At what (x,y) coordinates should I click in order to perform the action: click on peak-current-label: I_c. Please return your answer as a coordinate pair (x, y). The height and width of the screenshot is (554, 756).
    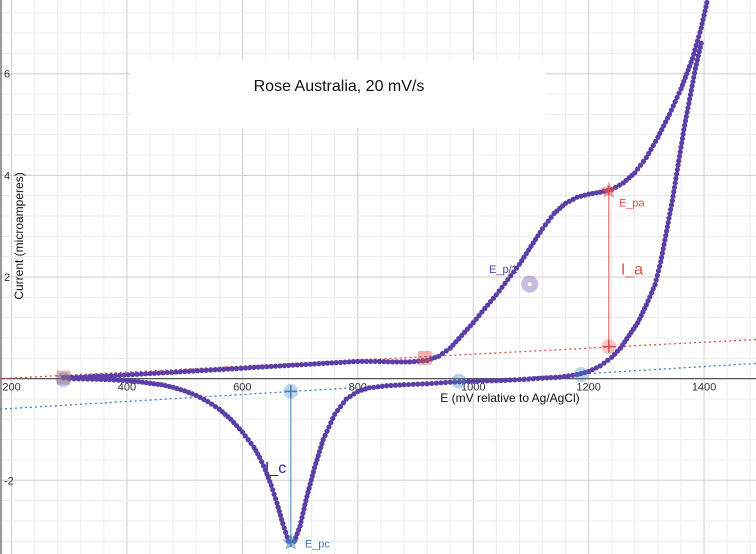
    Looking at the image, I should click on (275, 468).